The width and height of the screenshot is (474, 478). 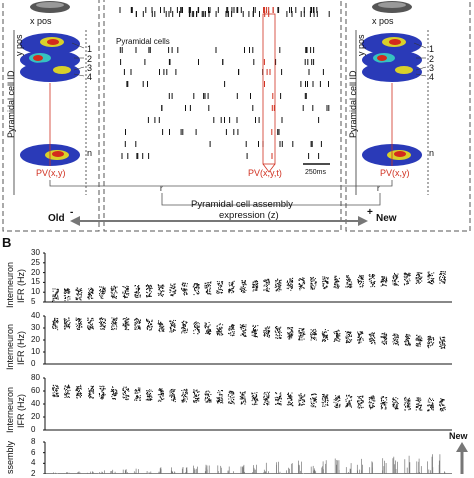 I want to click on assembly-expression-line1: Pyramidal cell assembly, so click(x=242, y=204).